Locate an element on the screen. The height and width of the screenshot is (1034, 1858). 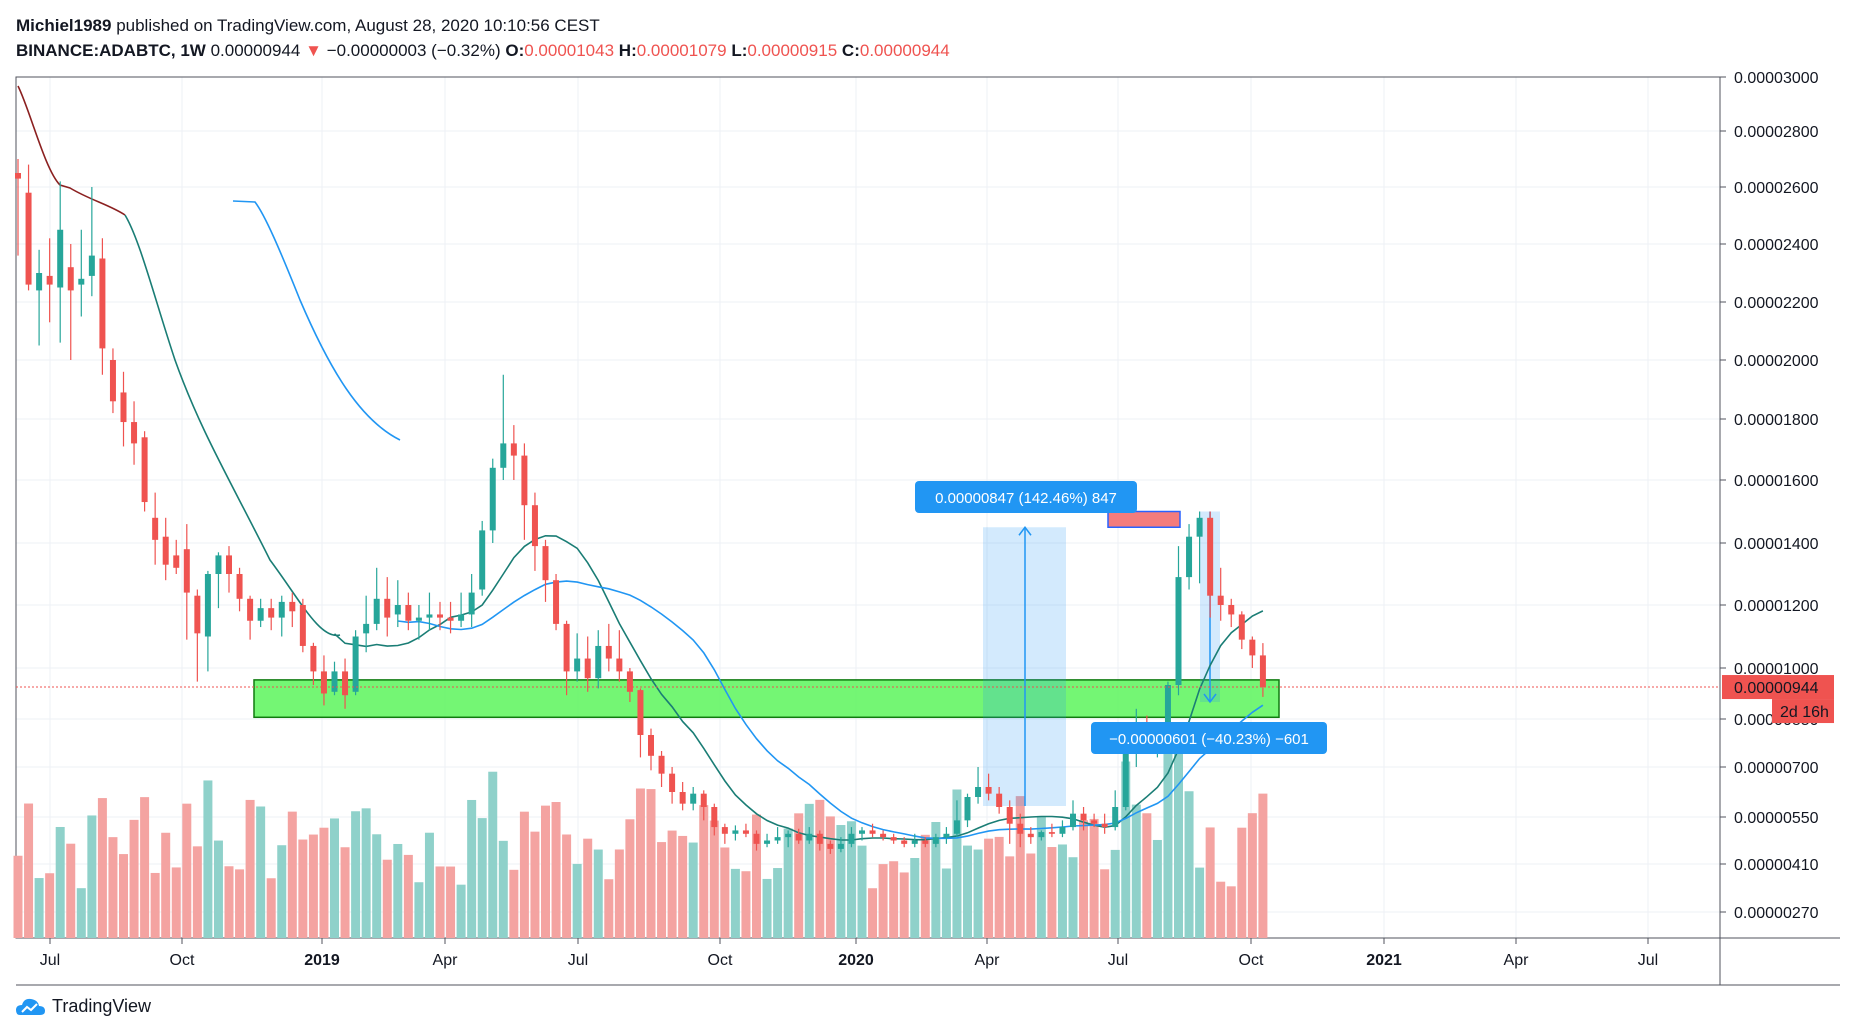
measure-down-label-bg is located at coordinates (1209, 738).